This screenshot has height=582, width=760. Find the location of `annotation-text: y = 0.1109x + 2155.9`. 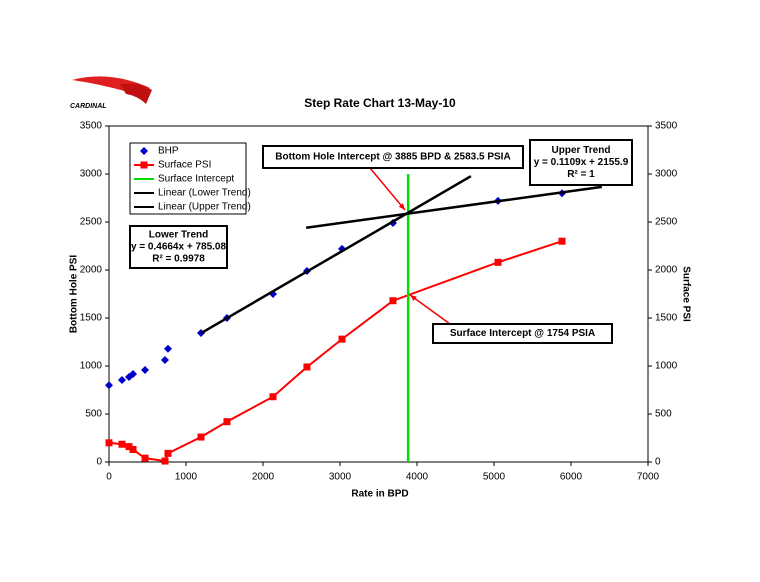

annotation-text: y = 0.1109x + 2155.9 is located at coordinates (581, 162).